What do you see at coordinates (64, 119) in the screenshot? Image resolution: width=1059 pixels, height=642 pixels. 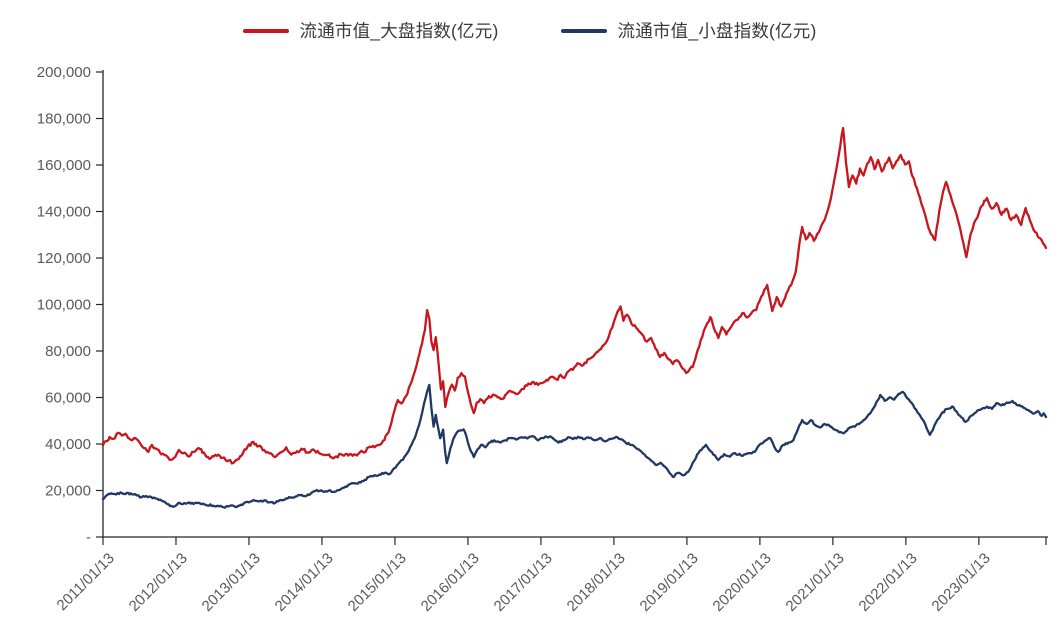 I see `y-tick-label: 180,000` at bounding box center [64, 119].